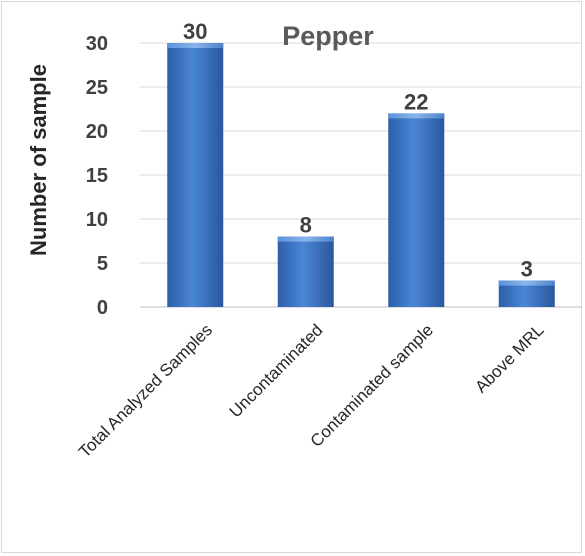 This screenshot has height=556, width=585. Describe the element at coordinates (97, 220) in the screenshot. I see `y-tick-label: 10` at that location.